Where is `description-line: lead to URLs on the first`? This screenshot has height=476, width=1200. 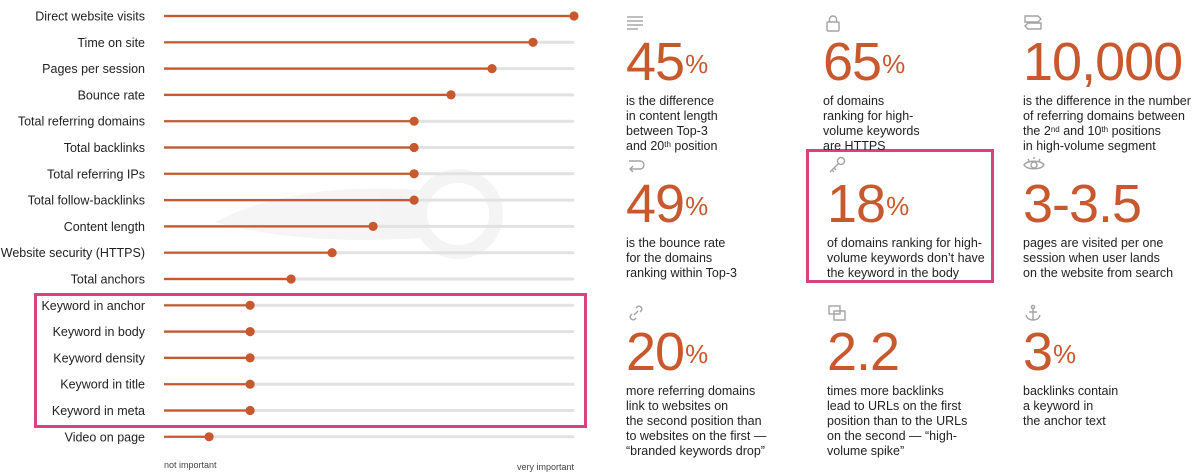
description-line: lead to URLs on the first is located at coordinates (894, 406).